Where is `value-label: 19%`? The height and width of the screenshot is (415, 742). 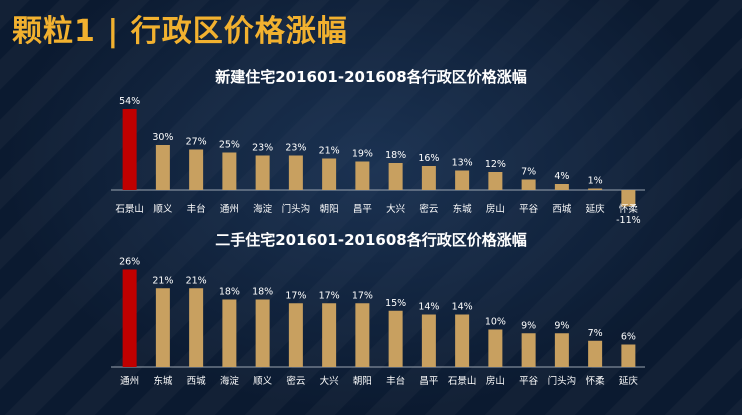
value-label: 19% is located at coordinates (362, 154).